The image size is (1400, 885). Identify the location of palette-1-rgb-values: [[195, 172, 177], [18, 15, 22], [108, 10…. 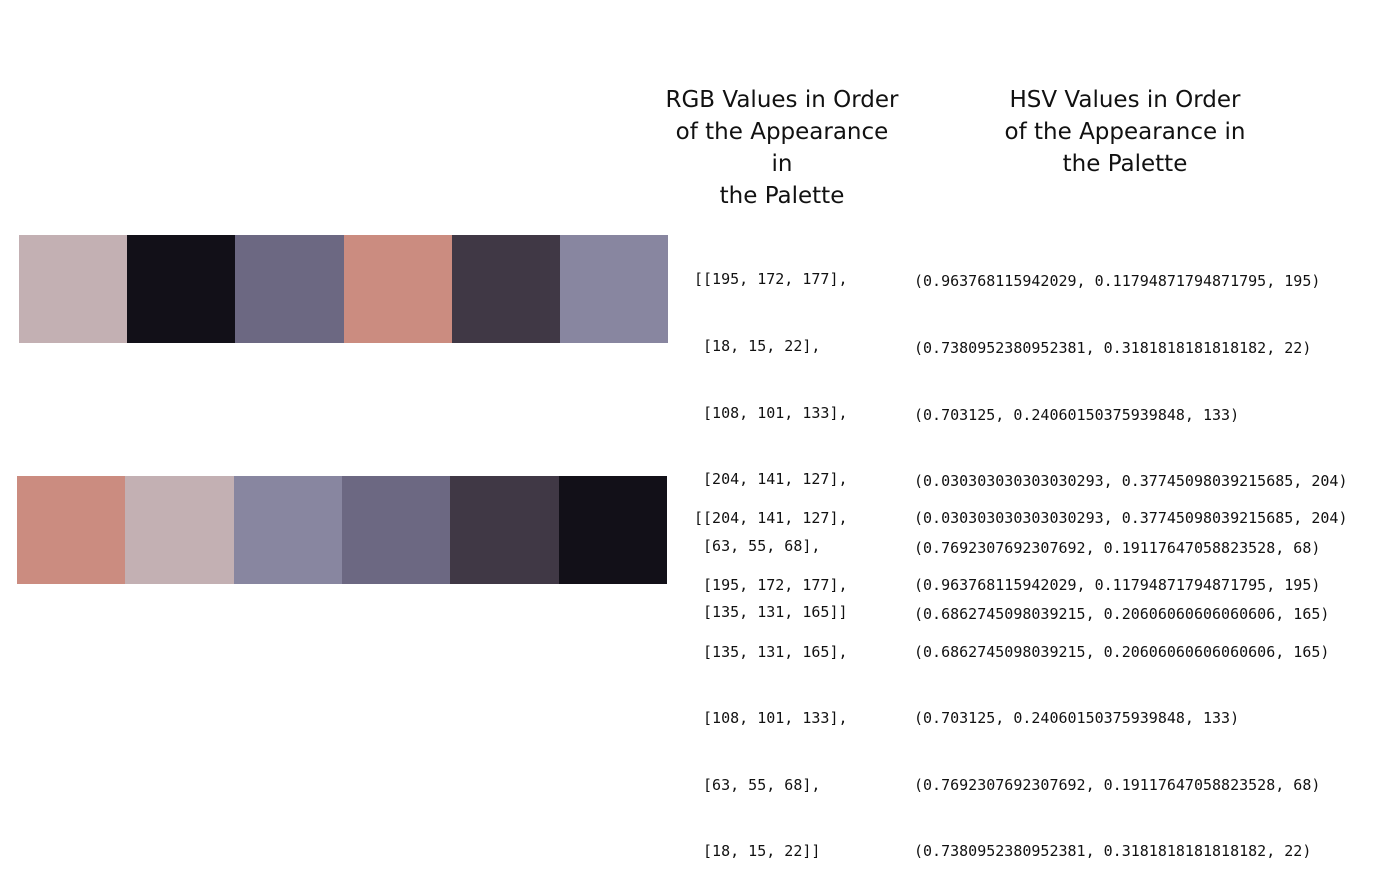
(771, 435).